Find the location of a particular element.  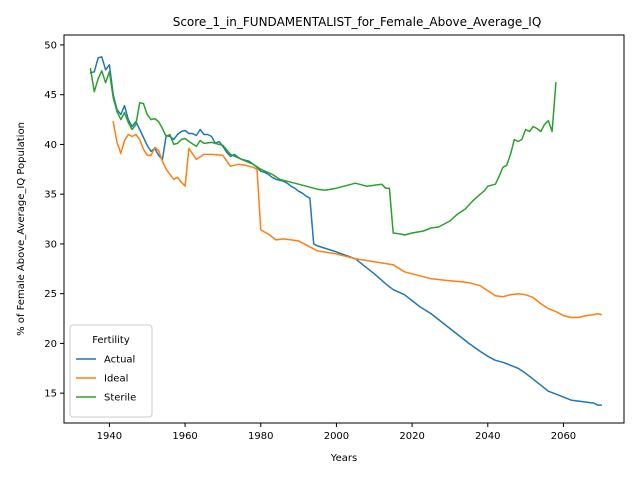

y-tick-label: 45 is located at coordinates (50, 95).